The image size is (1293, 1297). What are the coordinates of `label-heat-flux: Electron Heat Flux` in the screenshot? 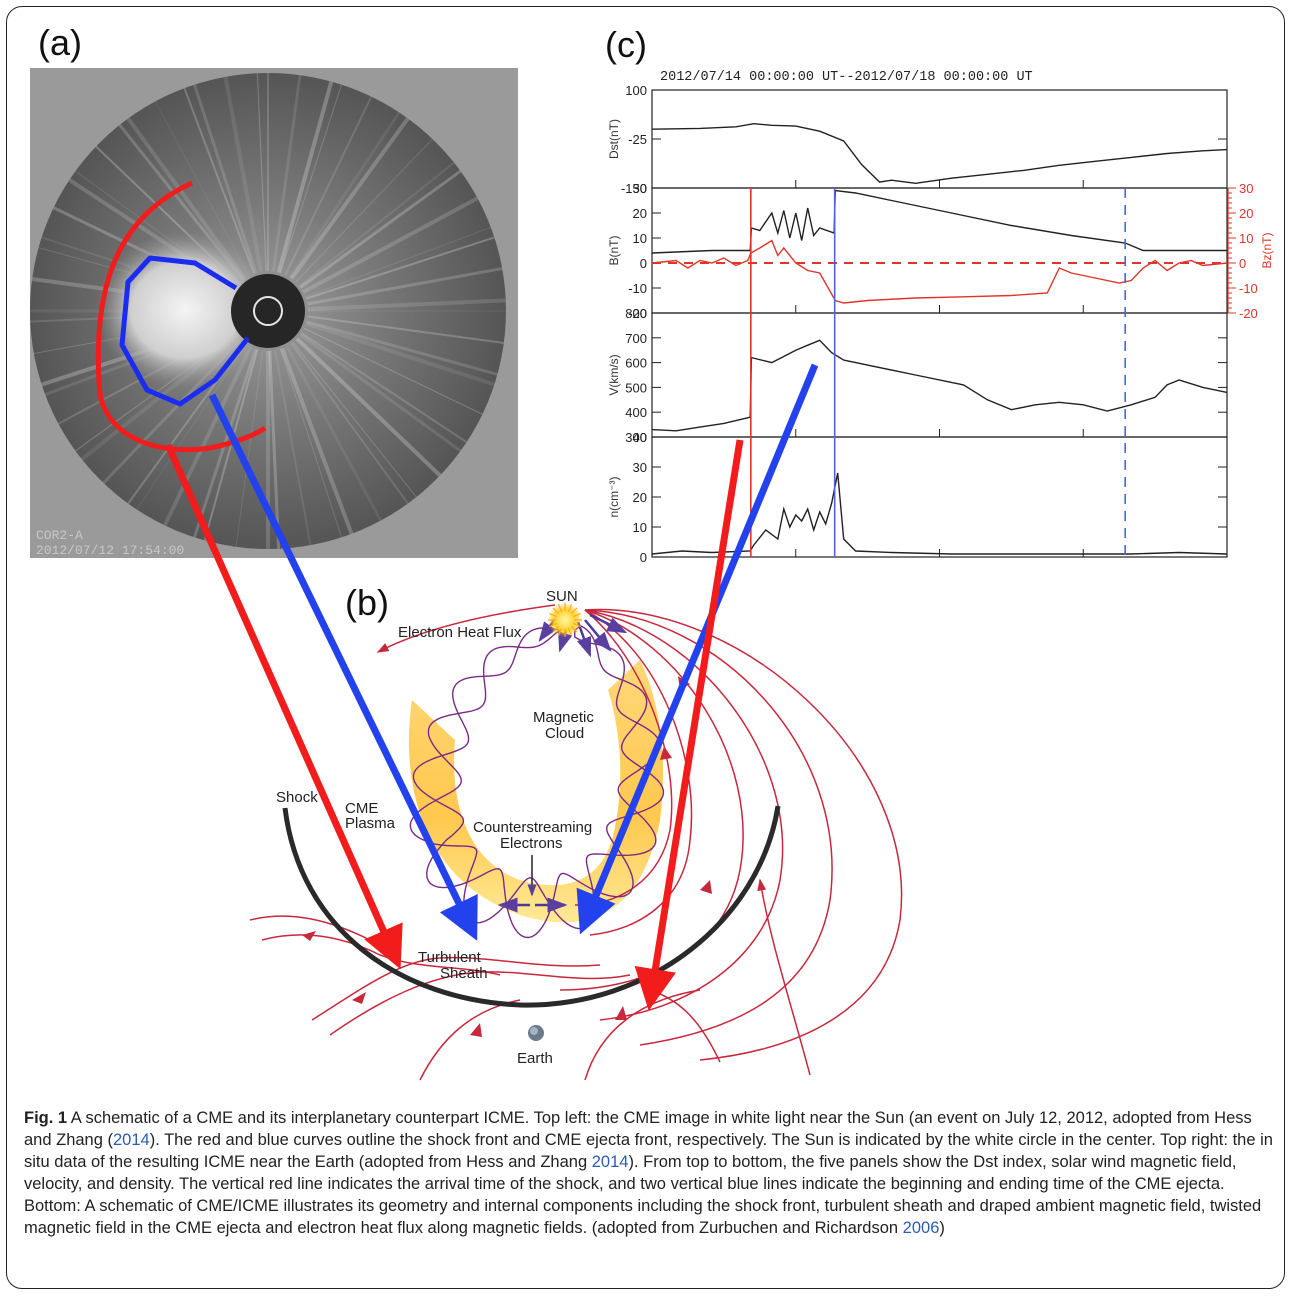 It's located at (460, 632).